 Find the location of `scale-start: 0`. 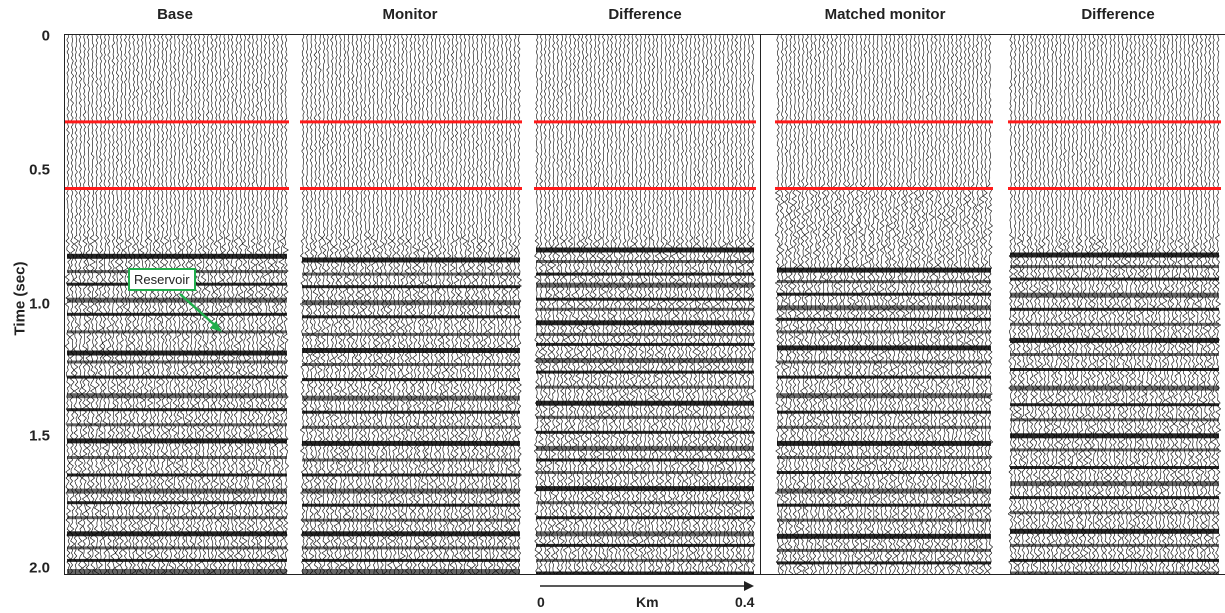

scale-start: 0 is located at coordinates (541, 602).